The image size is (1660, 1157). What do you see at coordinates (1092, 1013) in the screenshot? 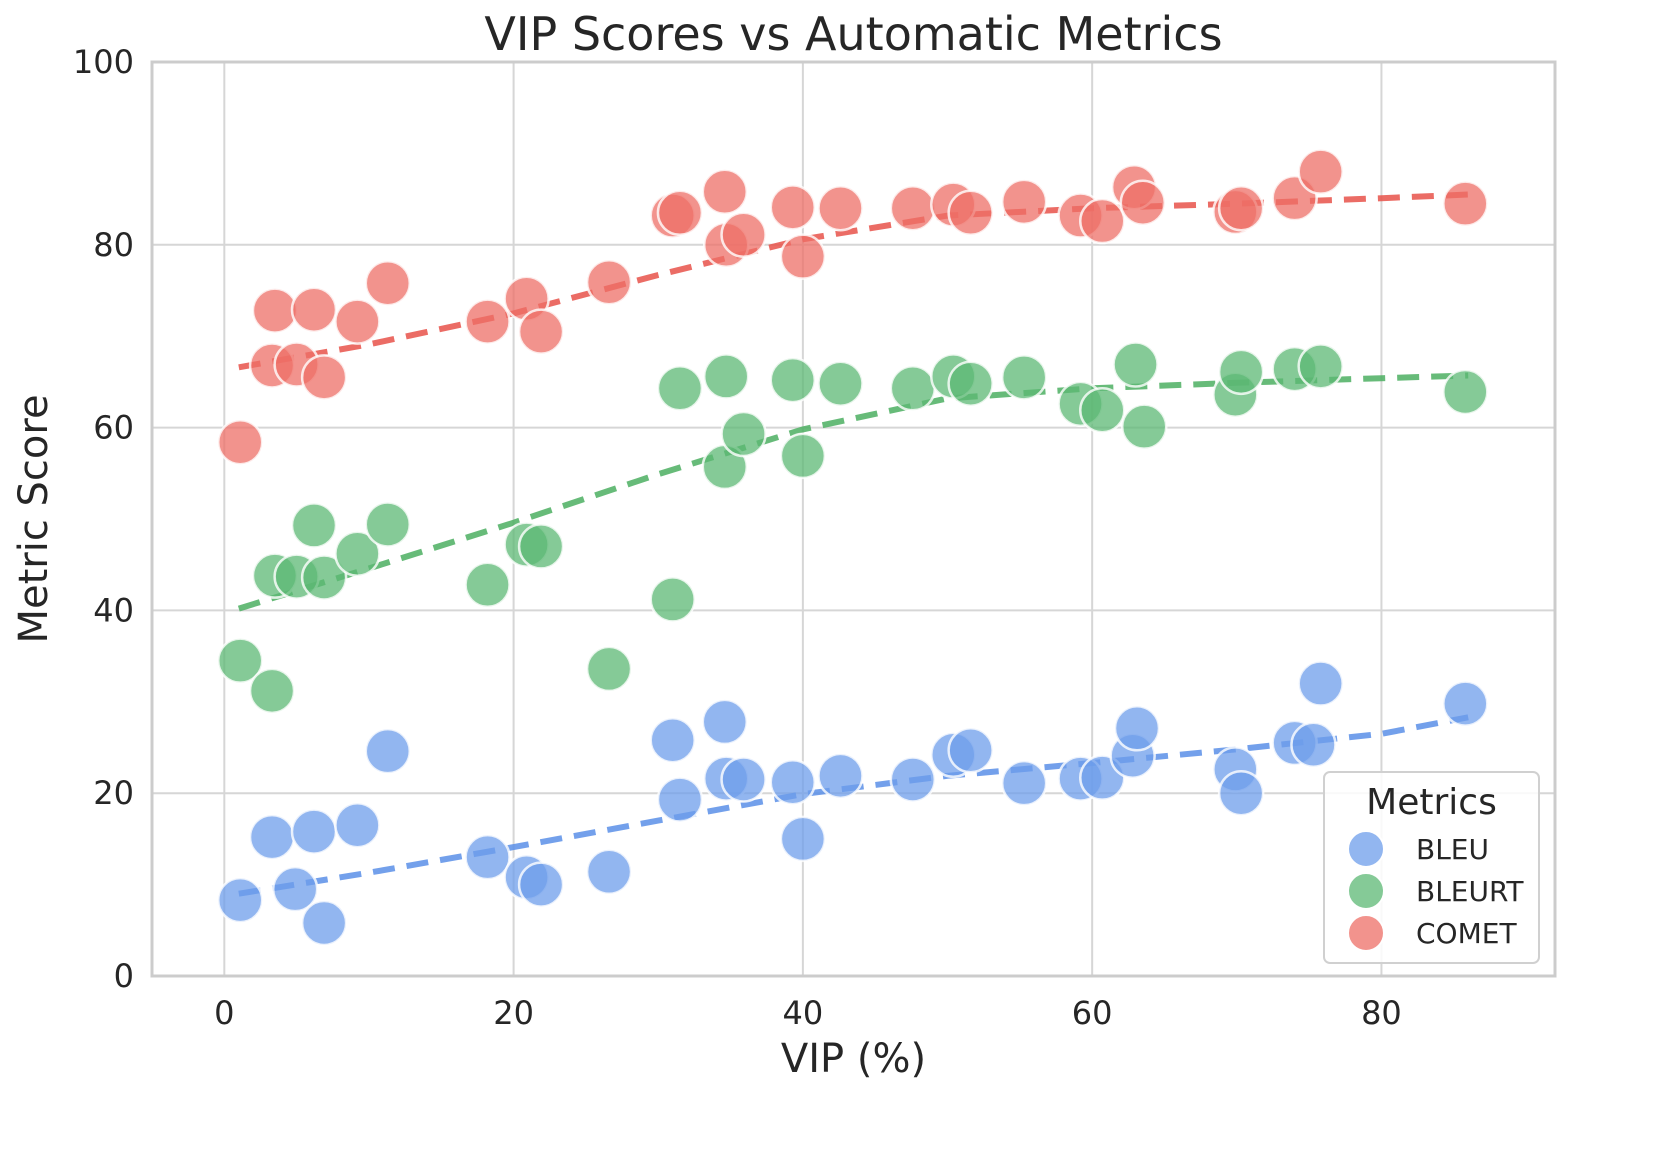
I see `x-tick-label: 60` at bounding box center [1092, 1013].